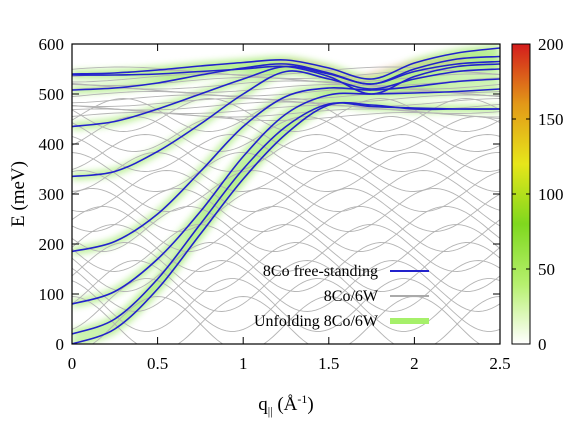  Describe the element at coordinates (551, 119) in the screenshot. I see `colorbar-tick-label: 150` at that location.